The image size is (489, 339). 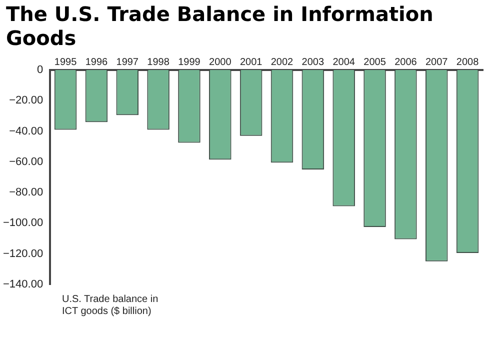 I want to click on x-tick-label: 2005, so click(x=375, y=62).